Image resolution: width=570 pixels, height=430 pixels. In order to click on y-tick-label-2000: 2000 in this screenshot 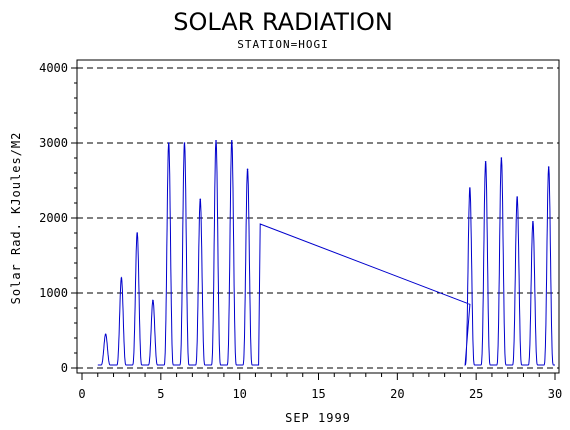, I will do `click(53, 218)`.